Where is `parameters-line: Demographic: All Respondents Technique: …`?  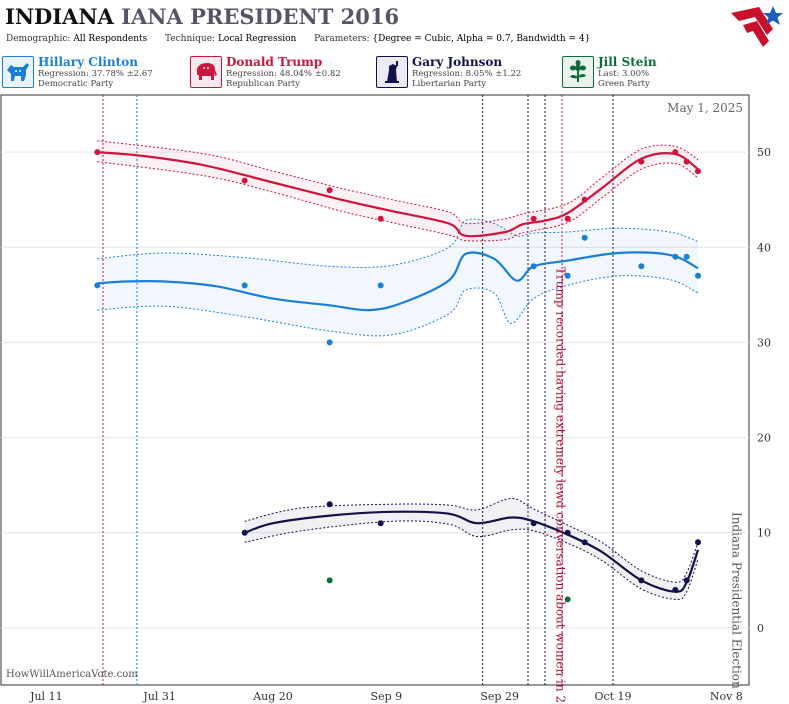 parameters-line: Demographic: All Respondents Technique: … is located at coordinates (298, 39).